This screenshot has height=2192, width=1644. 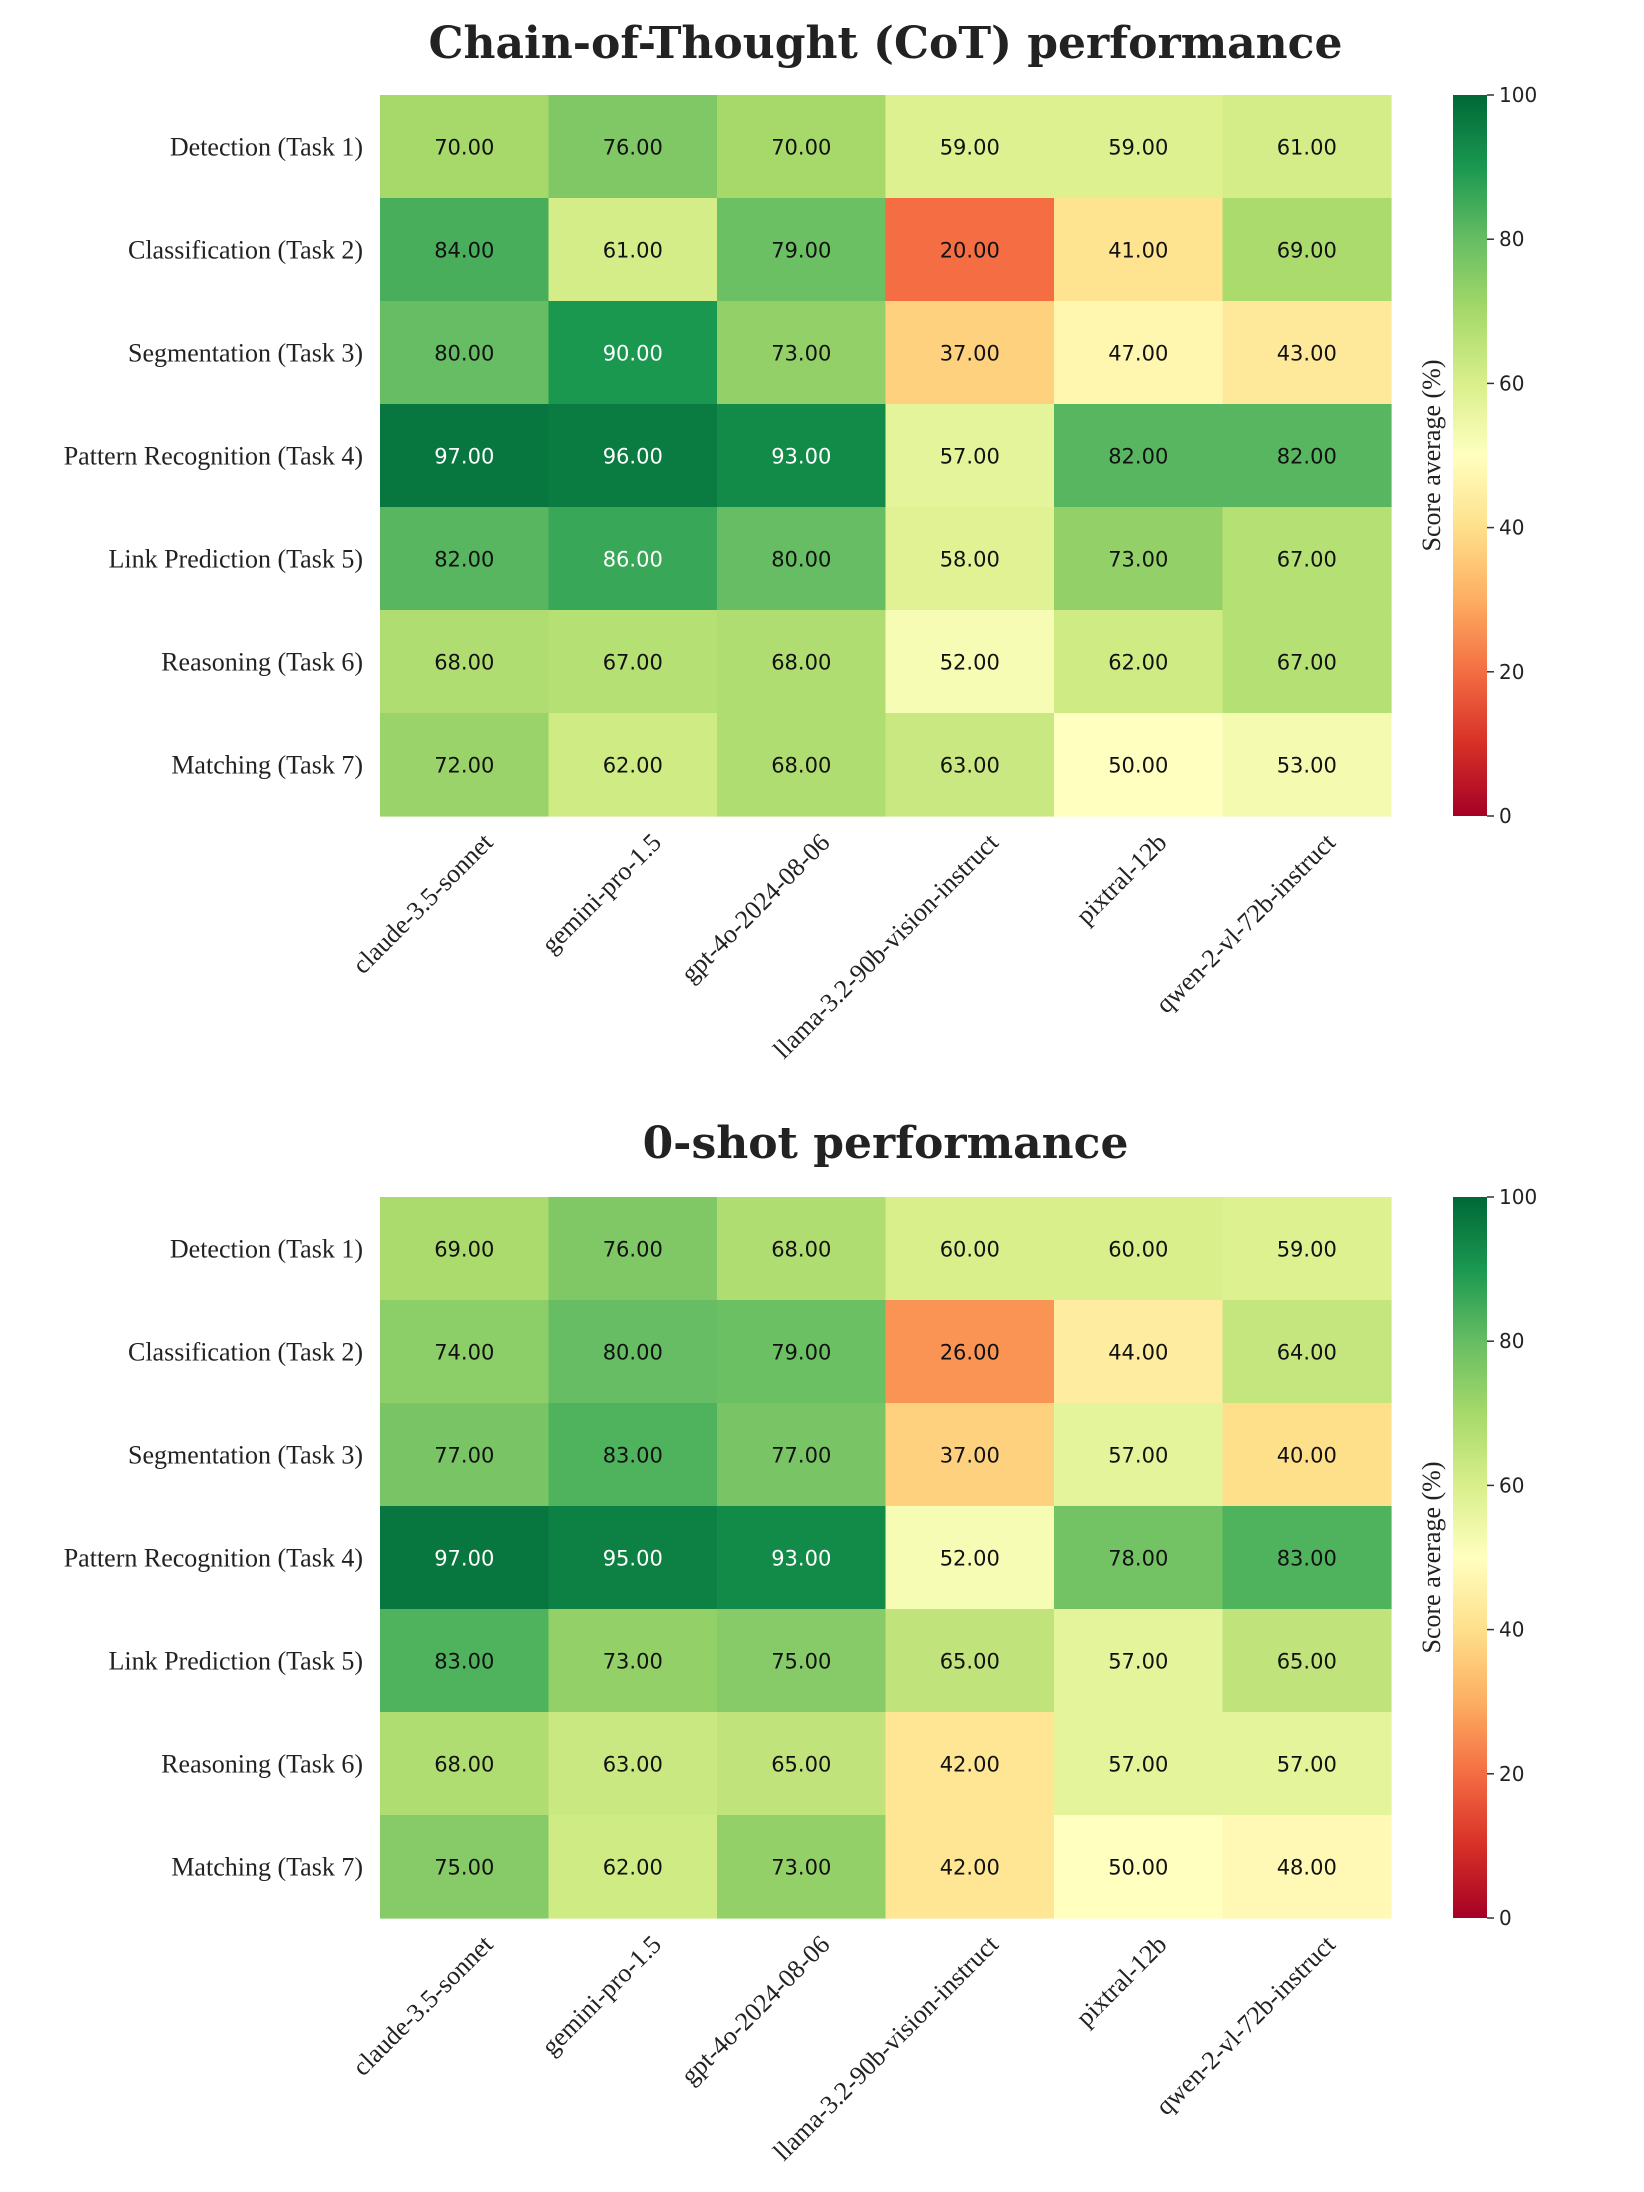 What do you see at coordinates (1511, 239) in the screenshot?
I see `colorbar-tick-label: 80` at bounding box center [1511, 239].